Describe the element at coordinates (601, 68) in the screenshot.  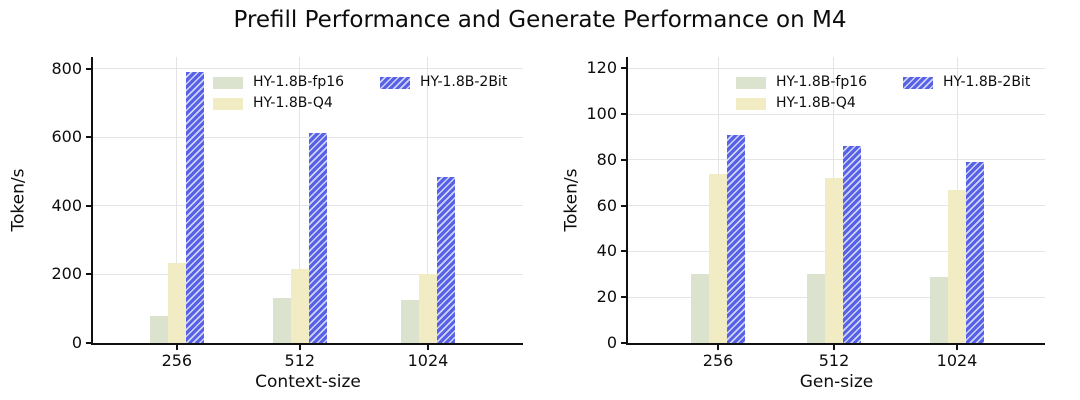
I see `y-tick-label: 120` at that location.